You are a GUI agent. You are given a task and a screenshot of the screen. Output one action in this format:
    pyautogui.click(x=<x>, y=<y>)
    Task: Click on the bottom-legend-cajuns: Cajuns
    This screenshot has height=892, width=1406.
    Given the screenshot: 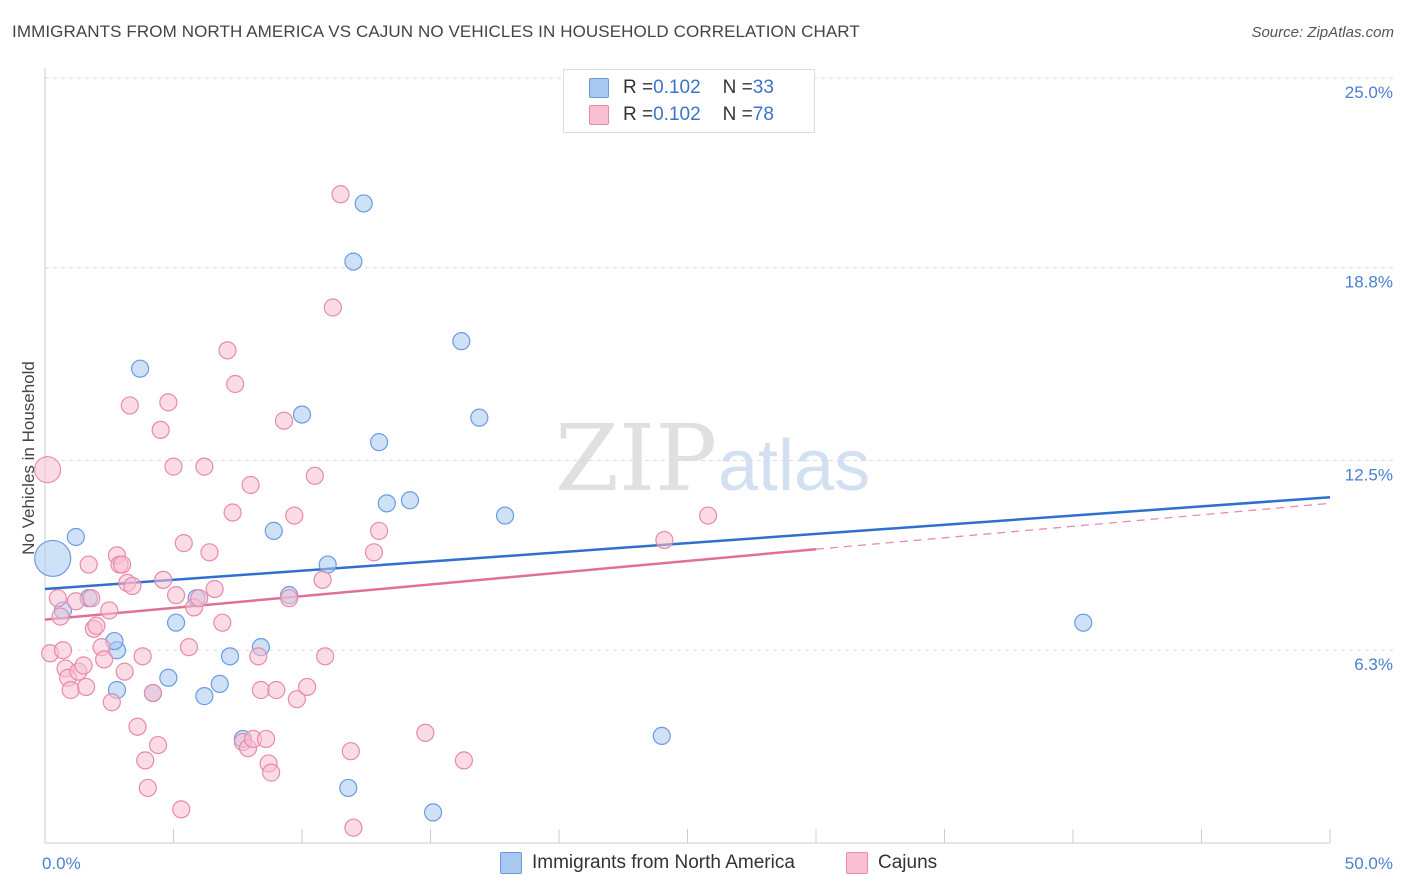 What is the action you would take?
    pyautogui.click(x=891, y=863)
    